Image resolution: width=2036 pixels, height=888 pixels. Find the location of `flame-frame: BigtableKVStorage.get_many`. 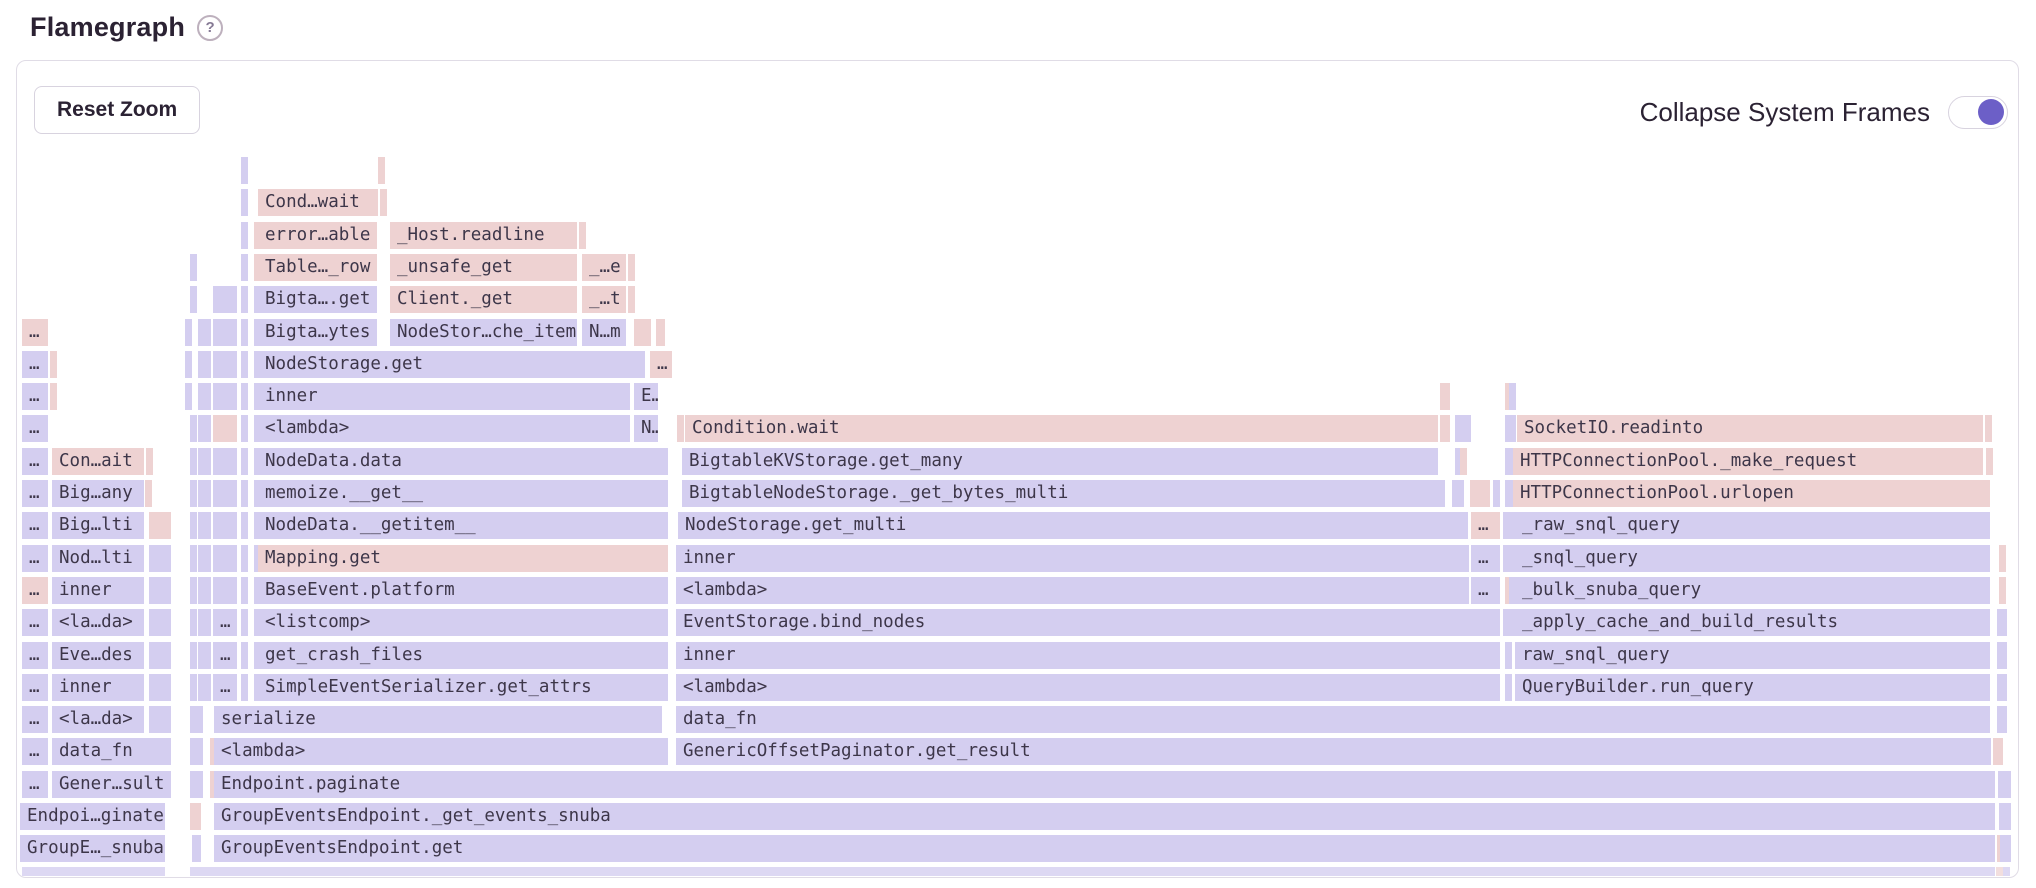

flame-frame: BigtableKVStorage.get_many is located at coordinates (1060, 461).